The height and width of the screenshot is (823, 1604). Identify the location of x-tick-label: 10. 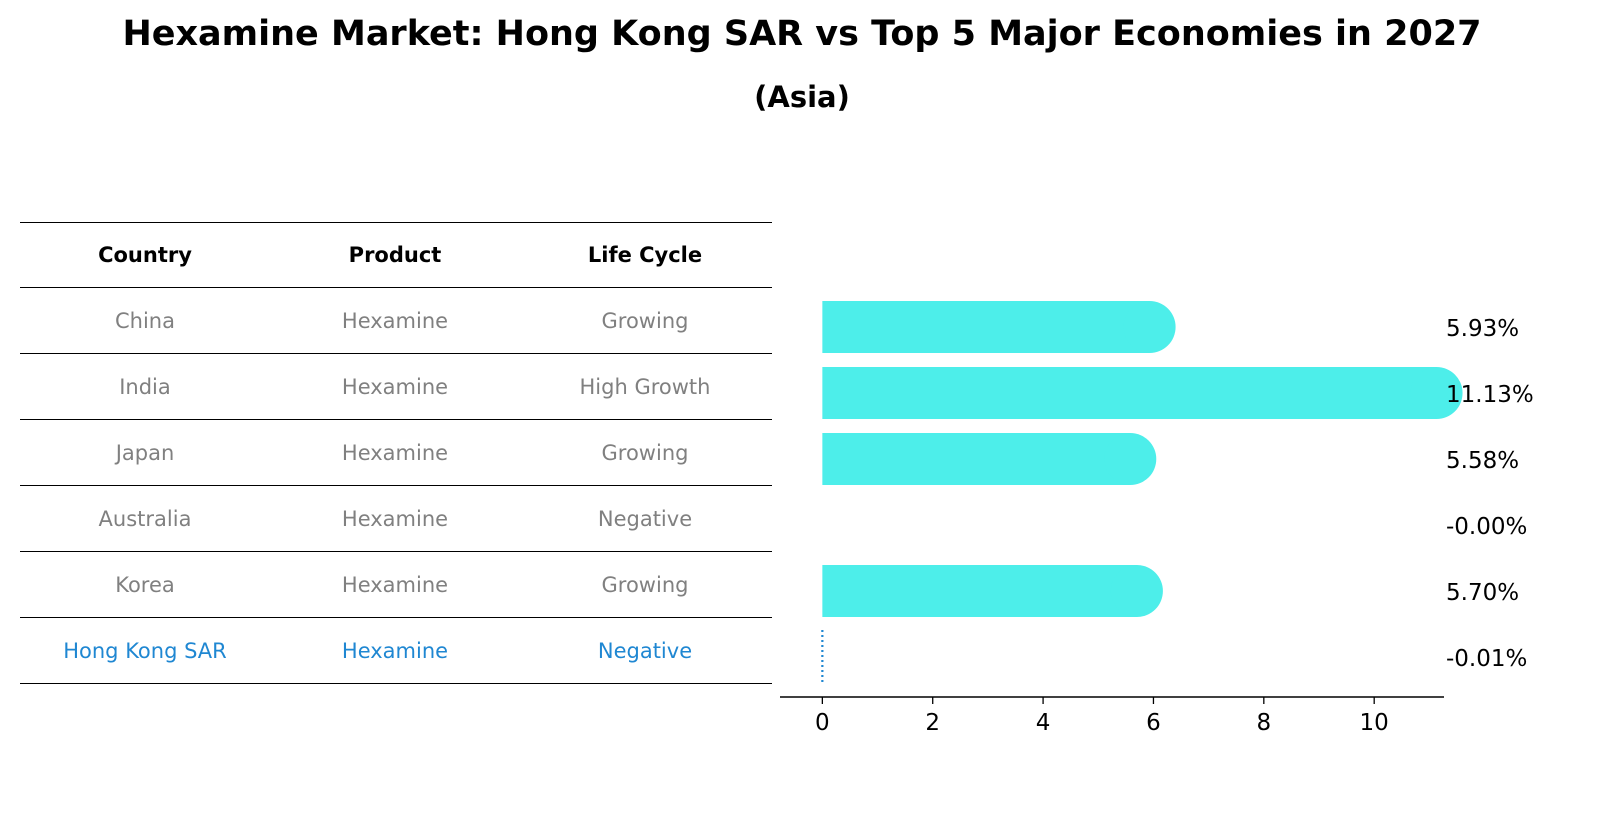
(1374, 723).